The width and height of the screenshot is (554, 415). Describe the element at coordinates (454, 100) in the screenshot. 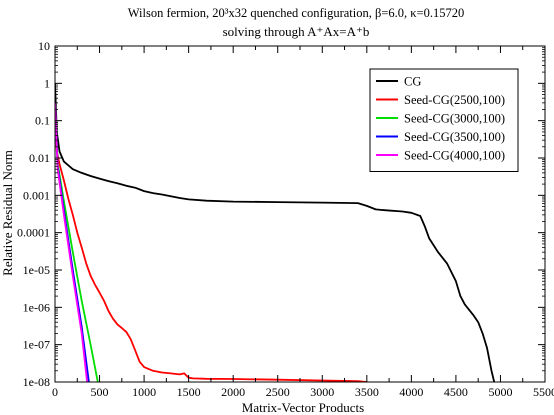

I see `legend-label: Seed-CG(2500,100)` at that location.